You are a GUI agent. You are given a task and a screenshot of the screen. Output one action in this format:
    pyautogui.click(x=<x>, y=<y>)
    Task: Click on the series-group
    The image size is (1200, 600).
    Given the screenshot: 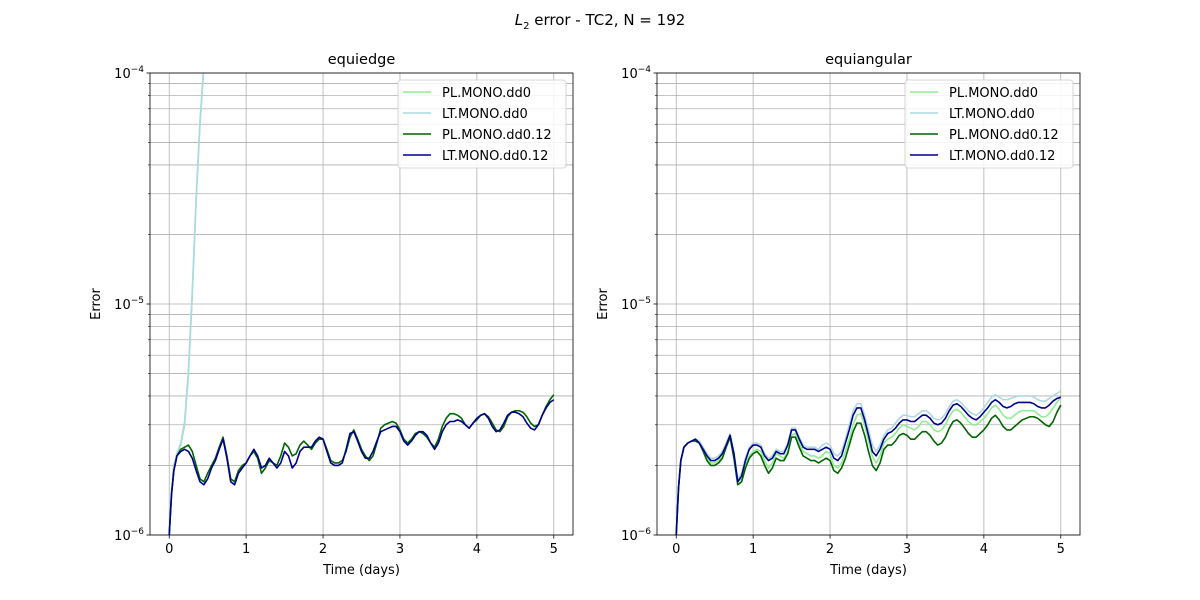 What is the action you would take?
    pyautogui.click(x=868, y=462)
    